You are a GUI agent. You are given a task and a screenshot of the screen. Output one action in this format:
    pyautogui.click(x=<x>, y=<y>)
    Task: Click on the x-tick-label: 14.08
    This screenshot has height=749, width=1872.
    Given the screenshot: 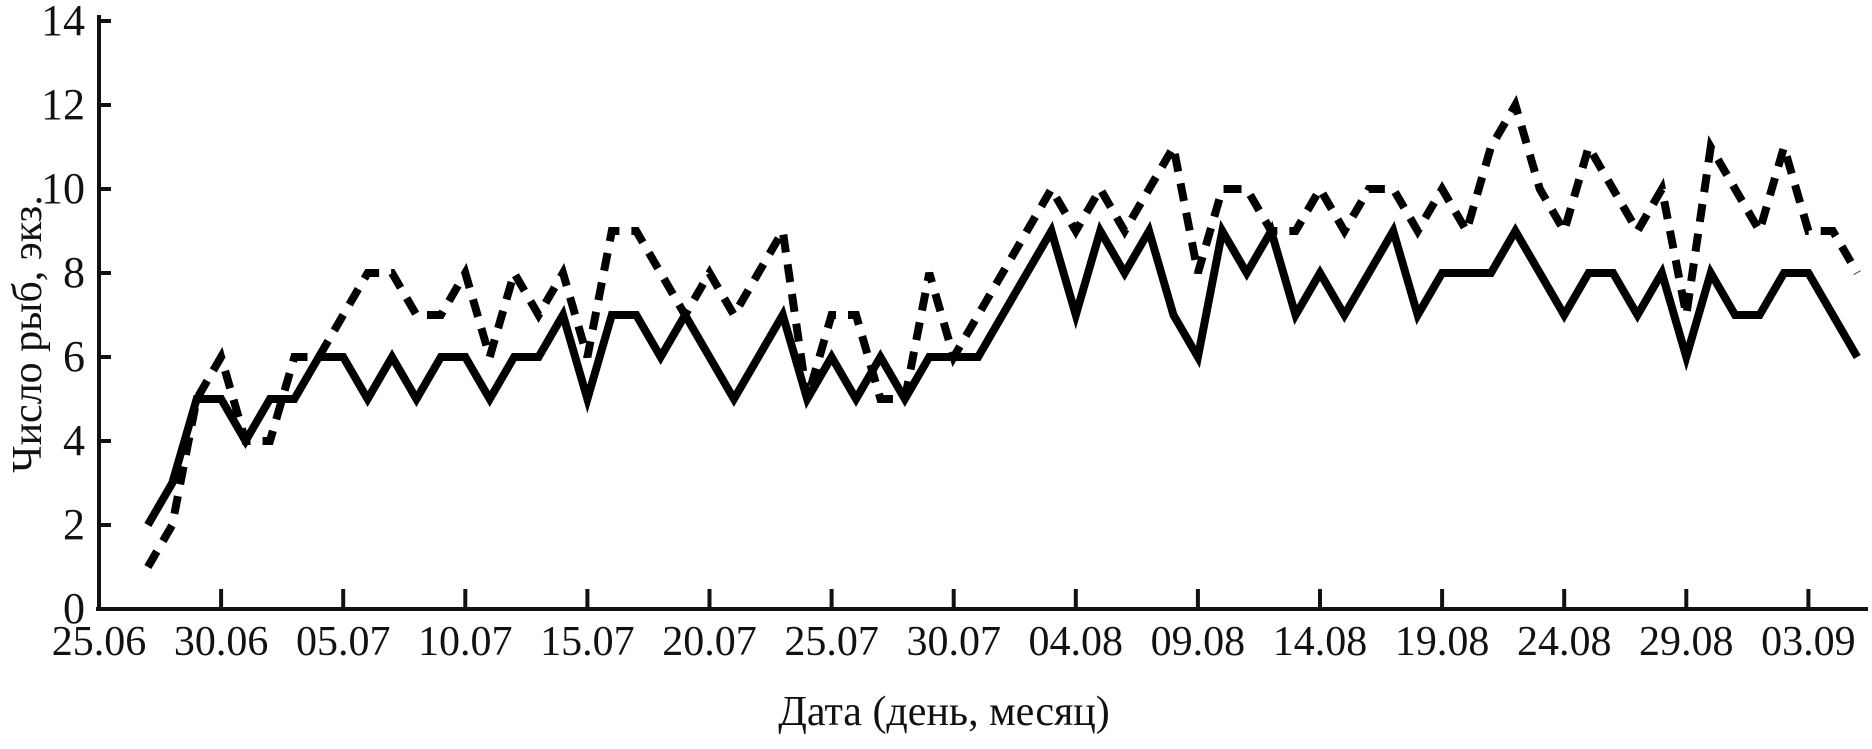 What is the action you would take?
    pyautogui.click(x=1320, y=642)
    